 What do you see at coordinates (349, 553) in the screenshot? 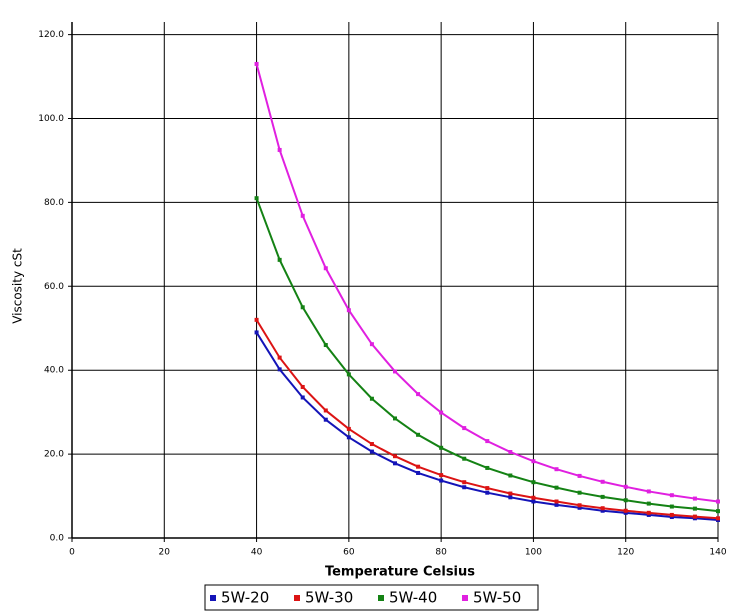
I see `x-tick-label: 60` at bounding box center [349, 553].